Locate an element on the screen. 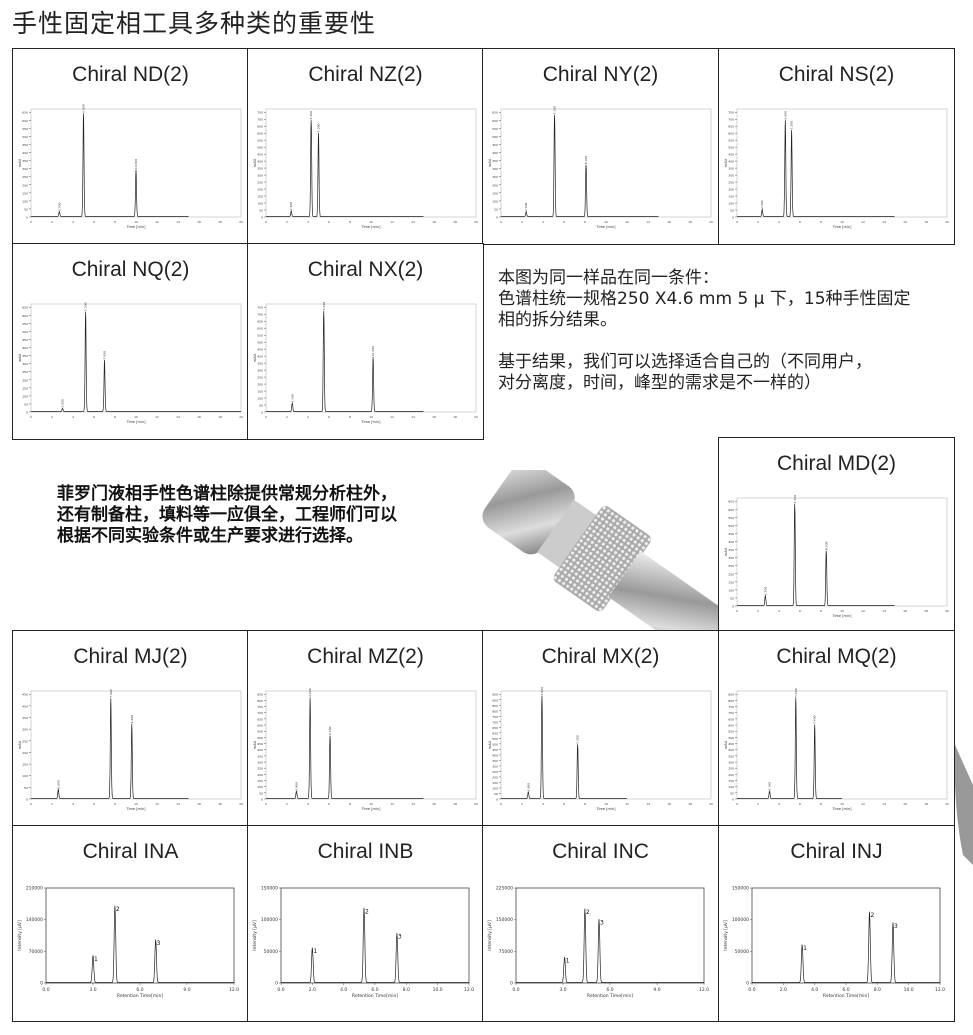 Image resolution: width=973 pixels, height=1035 pixels. note-line: 相的拆分结果。 is located at coordinates (557, 320).